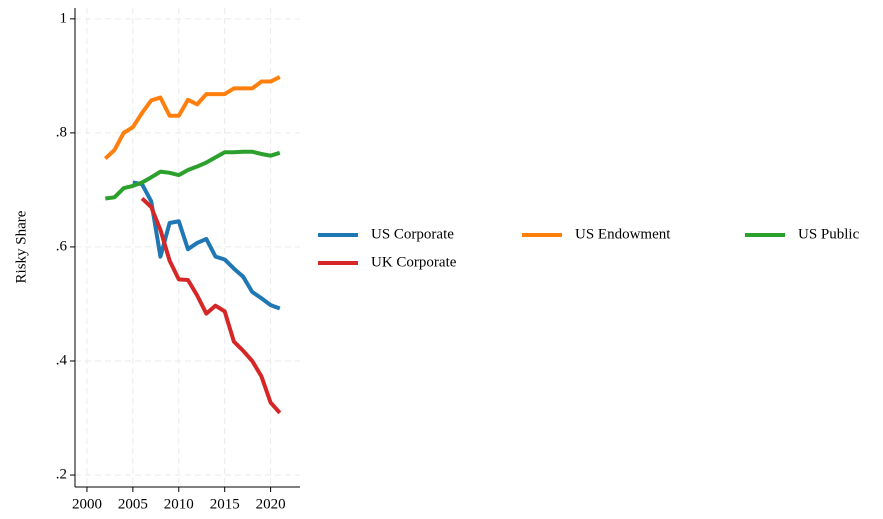 The image size is (883, 519). What do you see at coordinates (64, 18) in the screenshot?
I see `y-tick-label: 1` at bounding box center [64, 18].